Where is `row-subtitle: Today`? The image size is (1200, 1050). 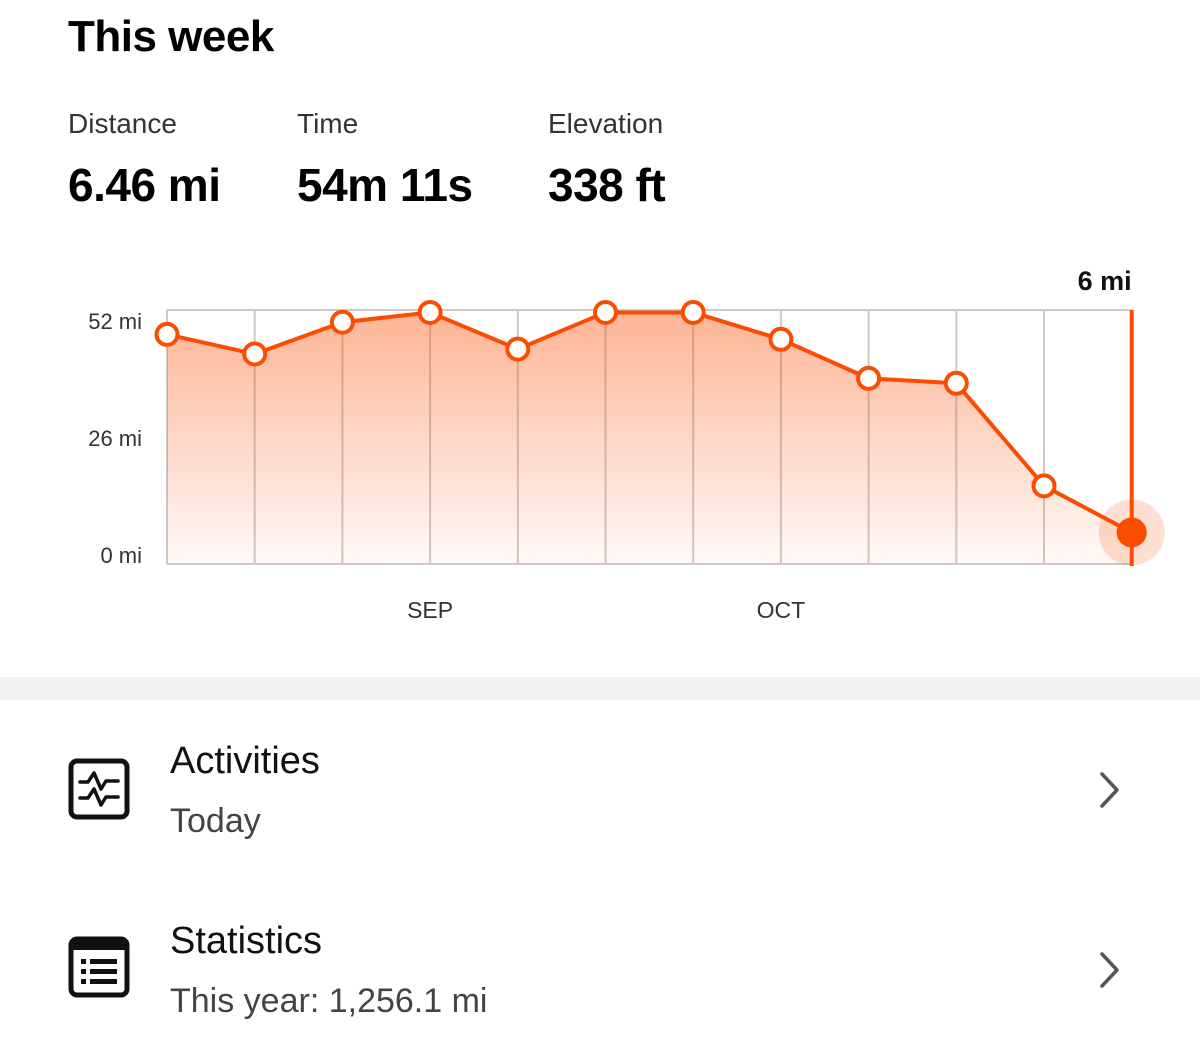
row-subtitle: Today is located at coordinates (215, 821).